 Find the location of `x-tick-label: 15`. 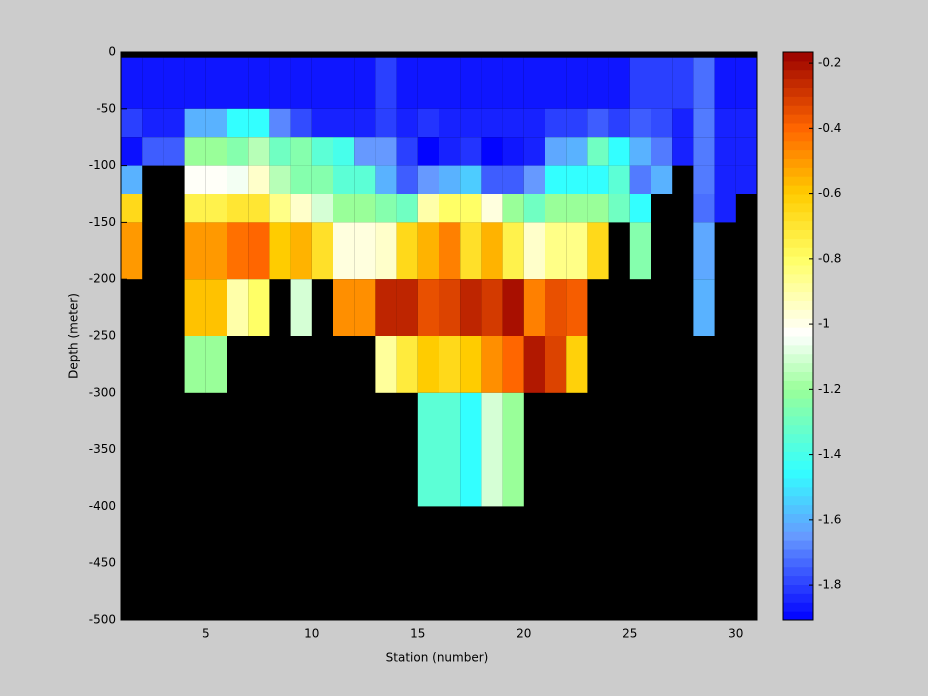

x-tick-label: 15 is located at coordinates (417, 634).